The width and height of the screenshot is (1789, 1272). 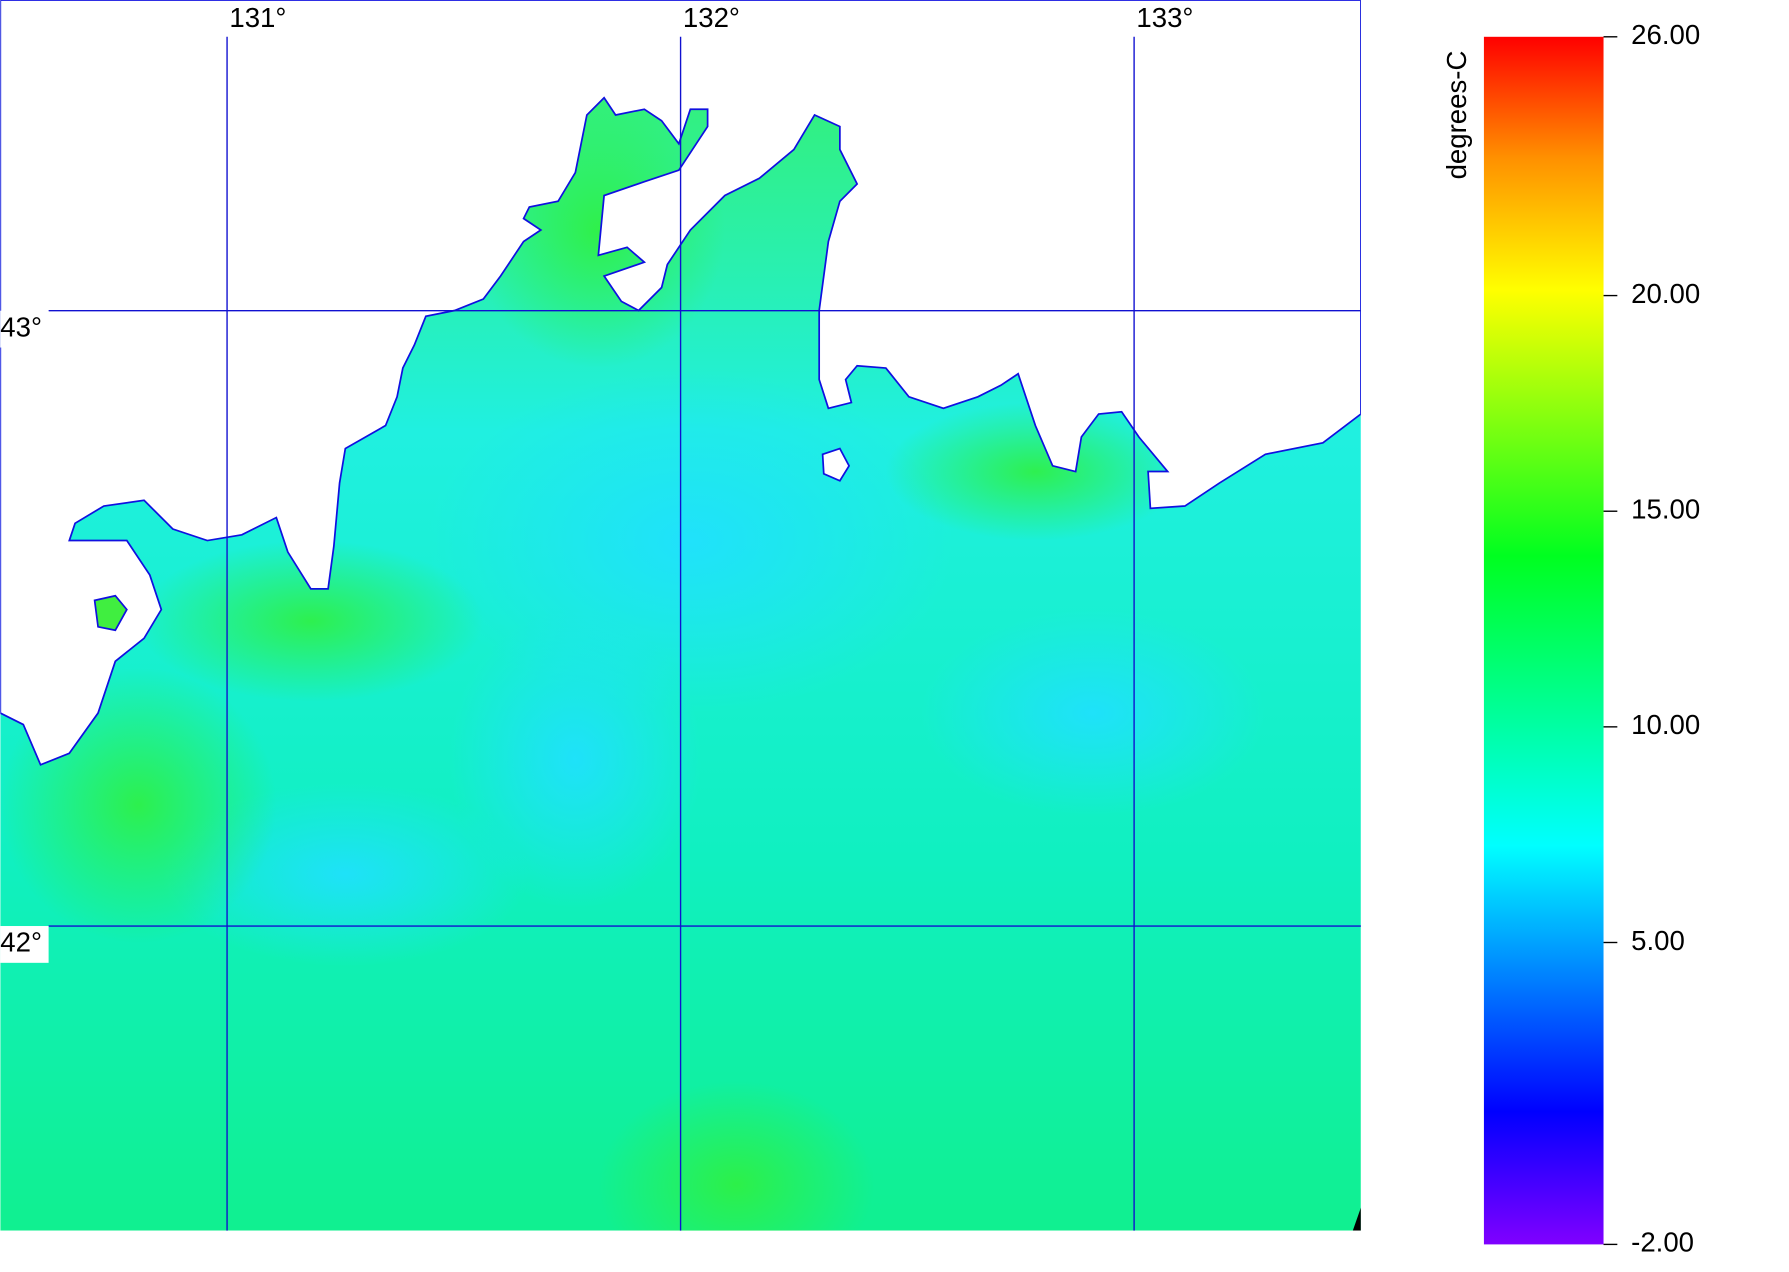 I want to click on colorbar-tick-label: 5.00, so click(x=1658, y=940).